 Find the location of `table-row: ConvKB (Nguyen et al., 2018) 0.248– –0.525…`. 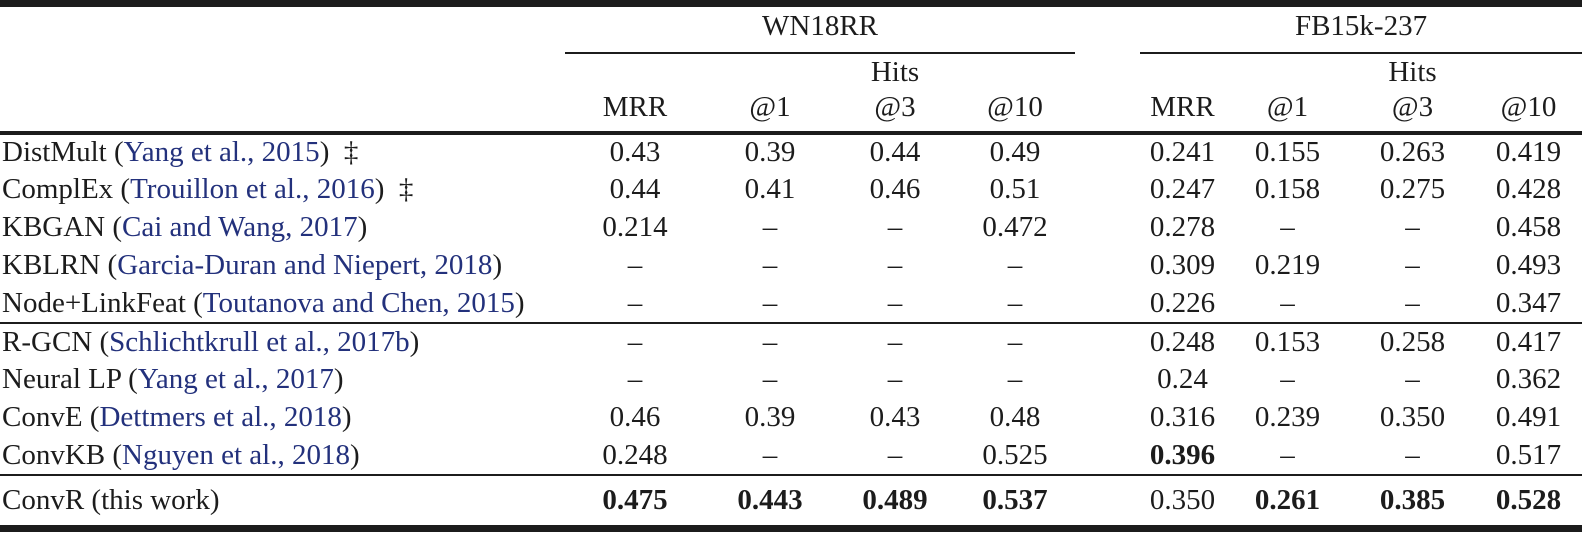

table-row: ConvKB (Nguyen et al., 2018) 0.248– –0.525… is located at coordinates (791, 456).